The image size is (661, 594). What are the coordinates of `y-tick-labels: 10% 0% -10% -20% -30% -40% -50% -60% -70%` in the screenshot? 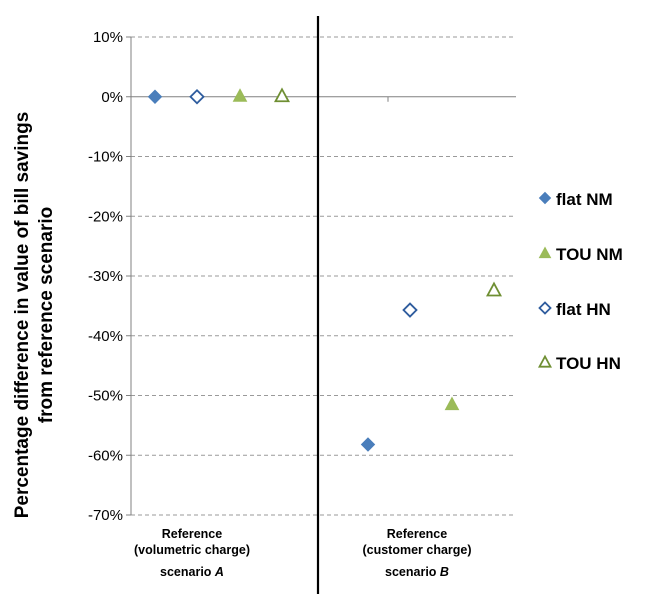 It's located at (105, 276).